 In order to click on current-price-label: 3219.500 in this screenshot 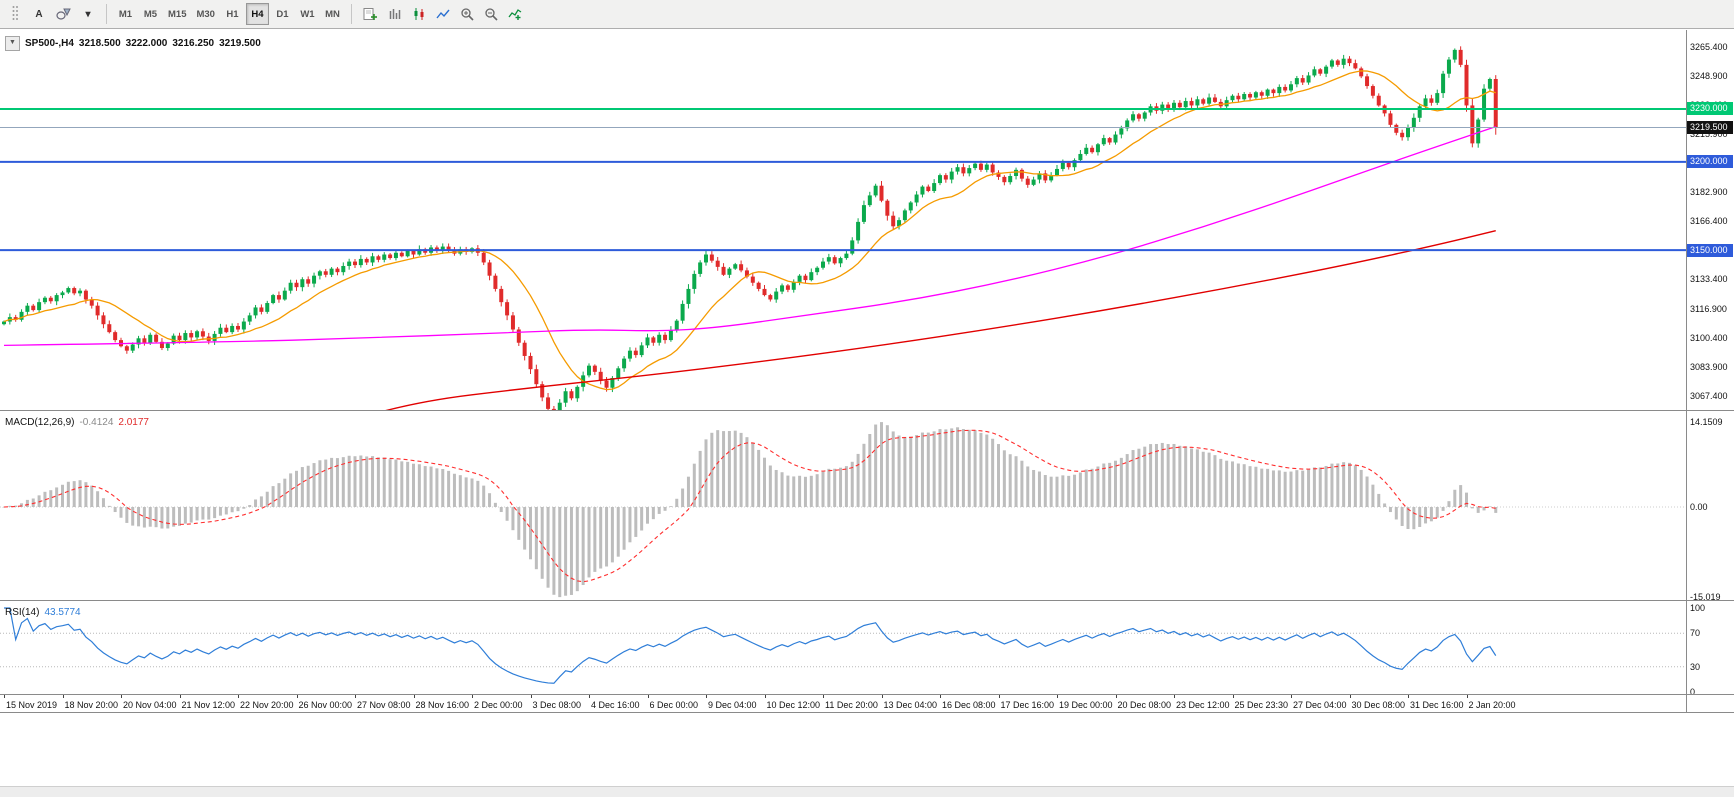, I will do `click(1710, 127)`.